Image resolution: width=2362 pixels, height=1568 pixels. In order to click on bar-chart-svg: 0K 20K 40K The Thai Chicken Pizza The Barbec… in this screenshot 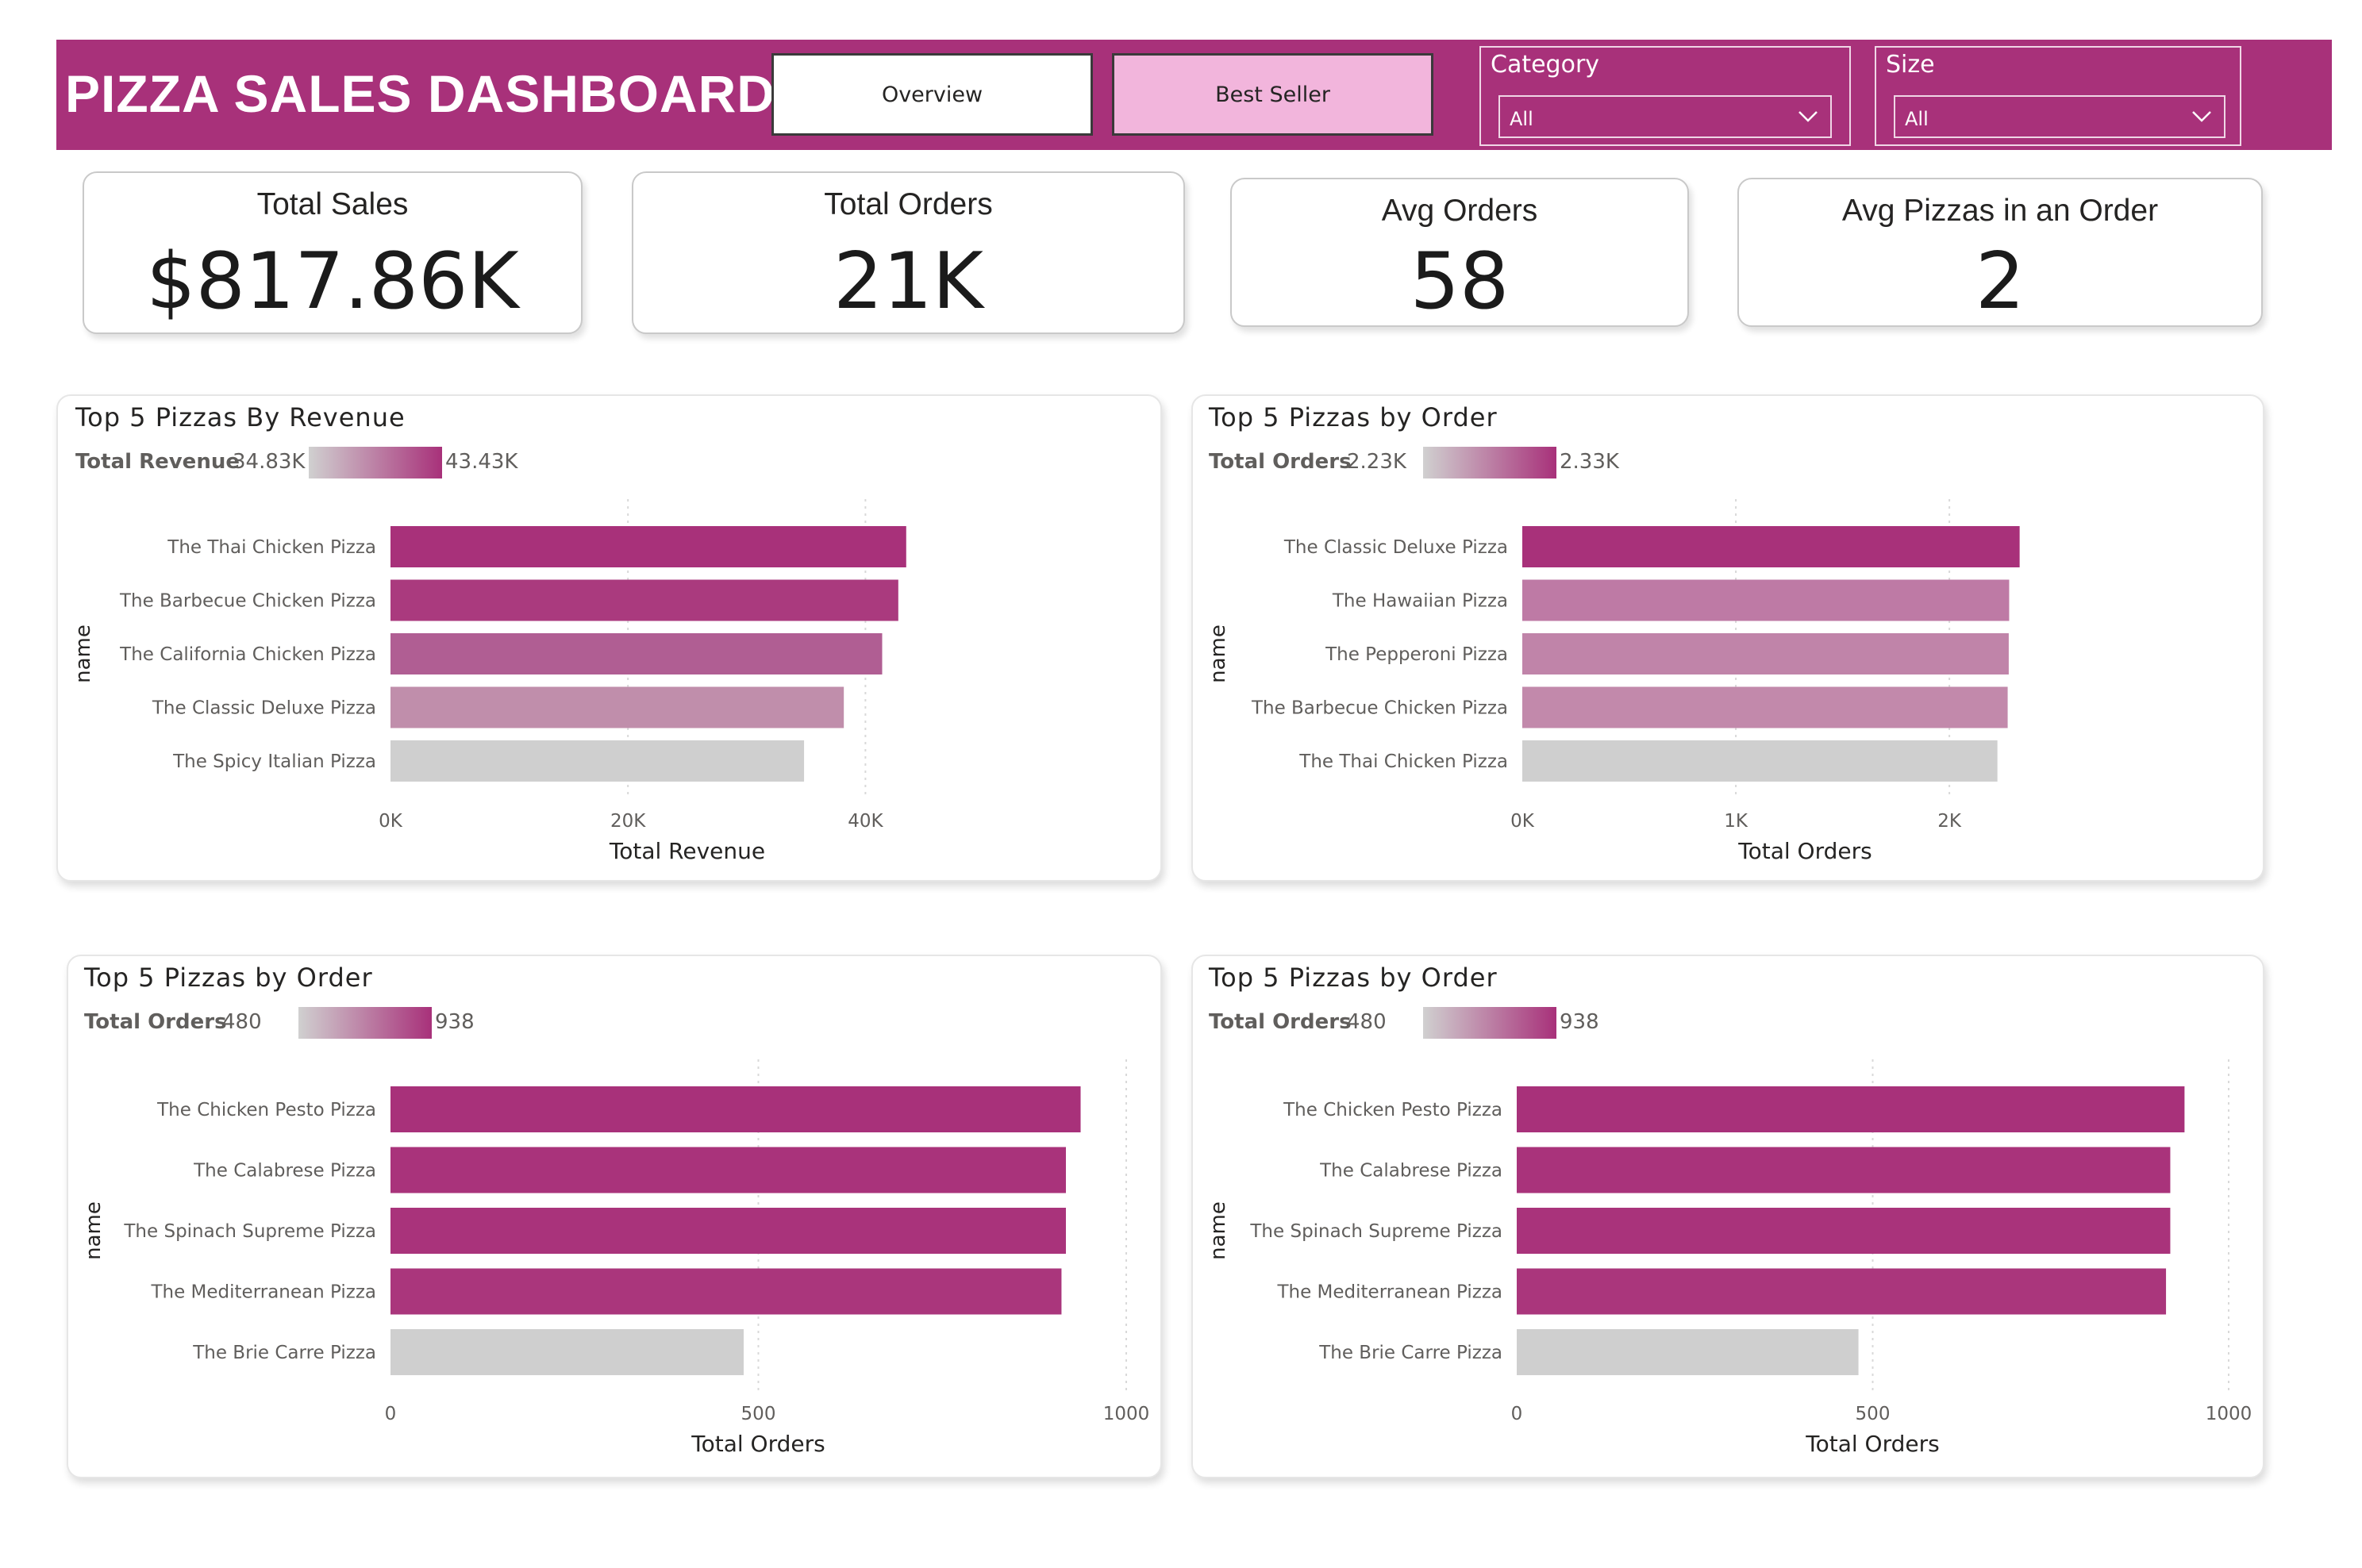, I will do `click(488, 681)`.